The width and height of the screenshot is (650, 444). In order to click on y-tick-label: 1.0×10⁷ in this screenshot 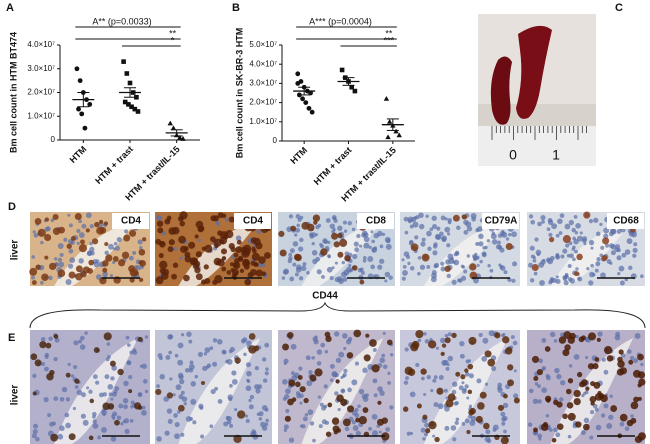, I will do `click(41, 115)`.